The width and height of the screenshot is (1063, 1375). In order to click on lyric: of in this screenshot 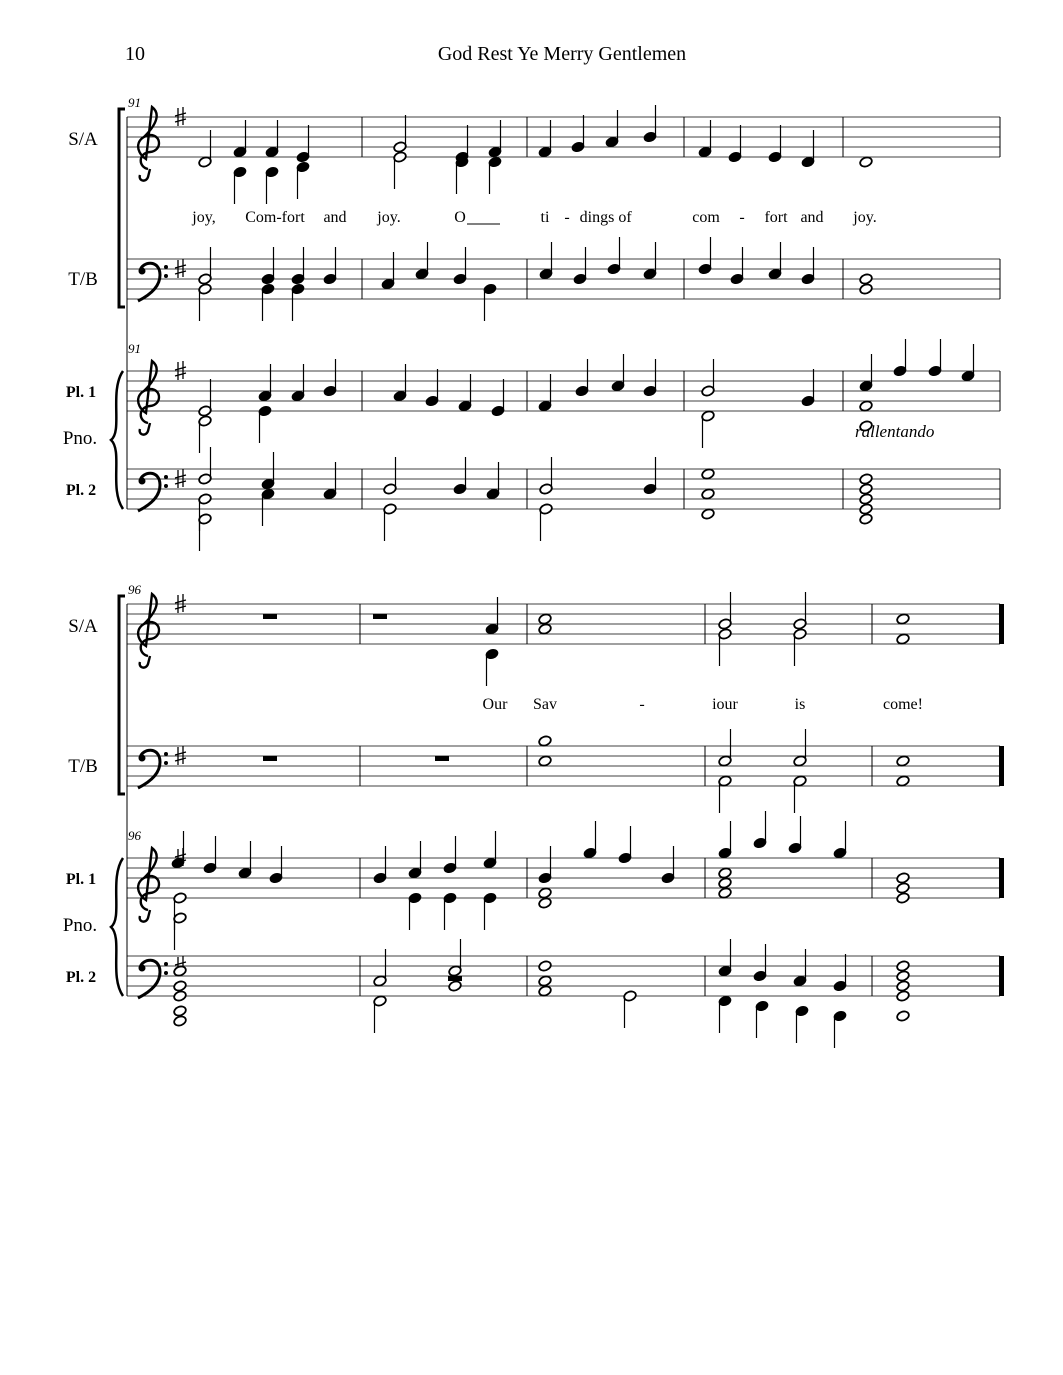, I will do `click(625, 217)`.